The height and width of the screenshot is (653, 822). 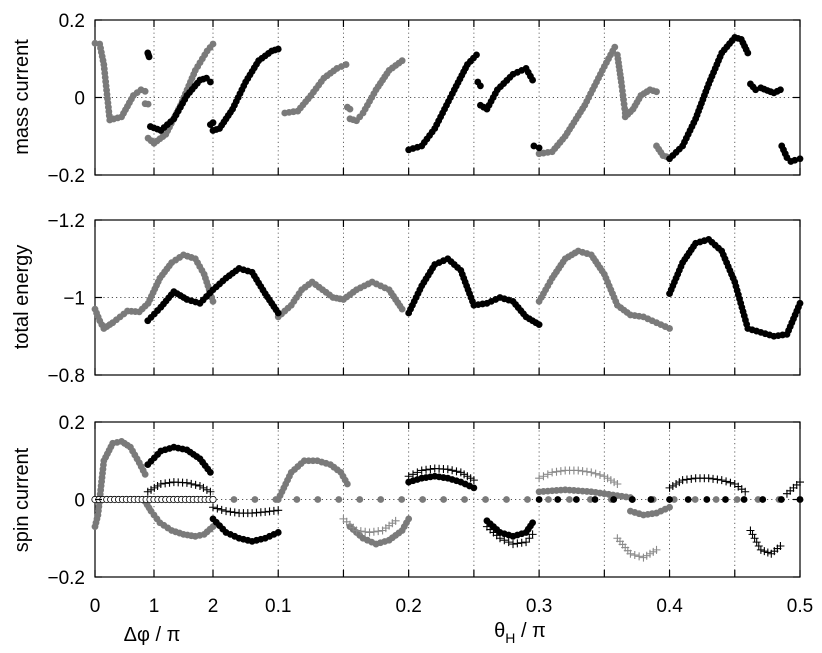 What do you see at coordinates (22, 499) in the screenshot?
I see `panel-3-ylabel: spin current` at bounding box center [22, 499].